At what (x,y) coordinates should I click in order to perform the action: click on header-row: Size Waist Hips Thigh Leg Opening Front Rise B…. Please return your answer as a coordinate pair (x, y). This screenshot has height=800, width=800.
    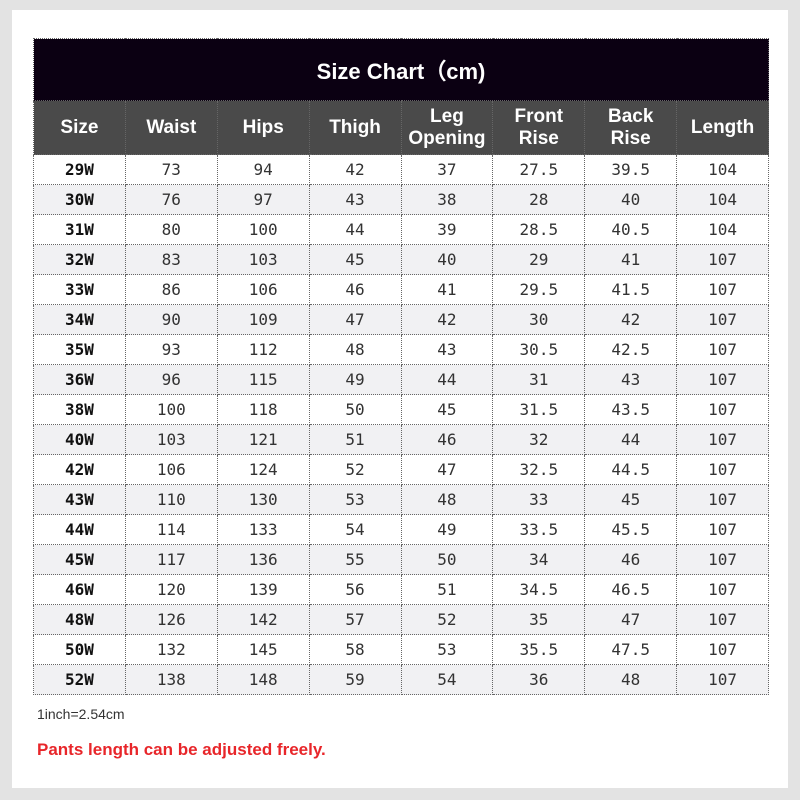
    Looking at the image, I should click on (401, 127).